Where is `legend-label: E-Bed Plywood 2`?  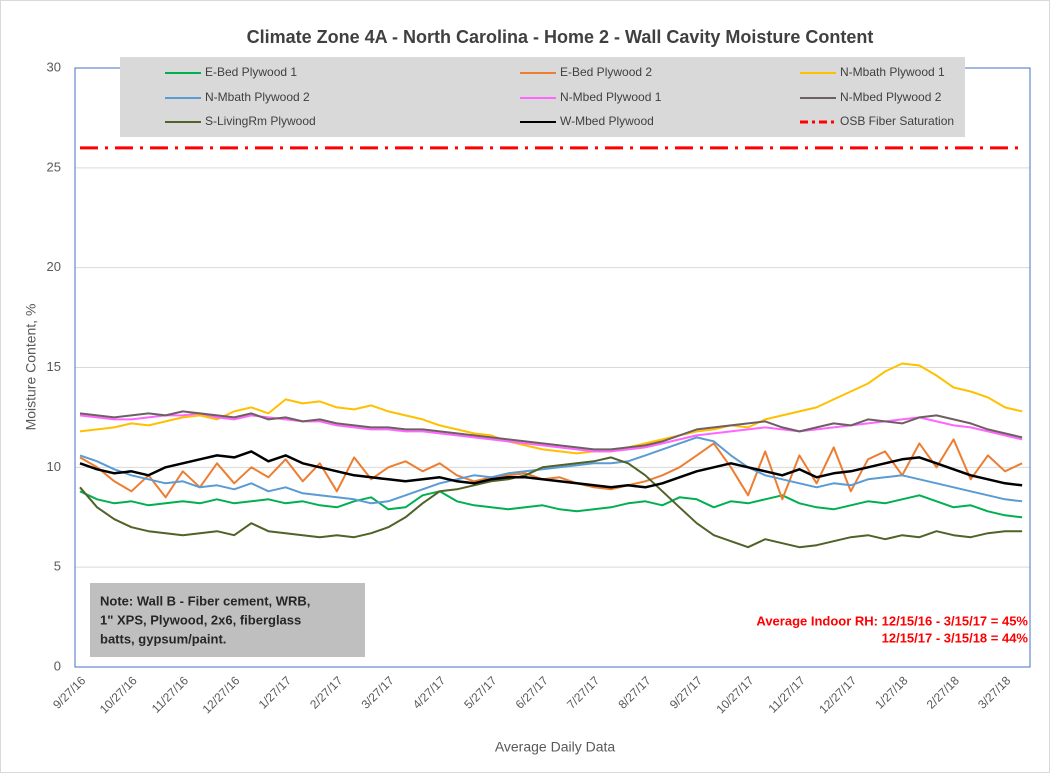 legend-label: E-Bed Plywood 2 is located at coordinates (606, 72).